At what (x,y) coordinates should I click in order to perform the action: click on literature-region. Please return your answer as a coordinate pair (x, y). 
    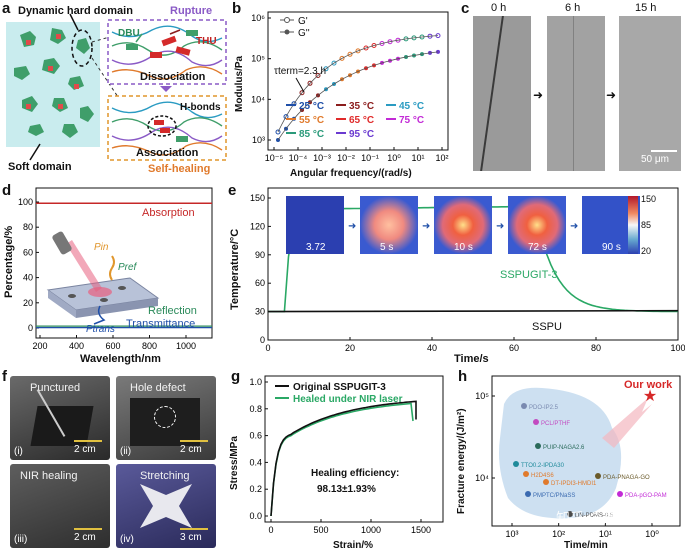
    Looking at the image, I should click on (560, 453).